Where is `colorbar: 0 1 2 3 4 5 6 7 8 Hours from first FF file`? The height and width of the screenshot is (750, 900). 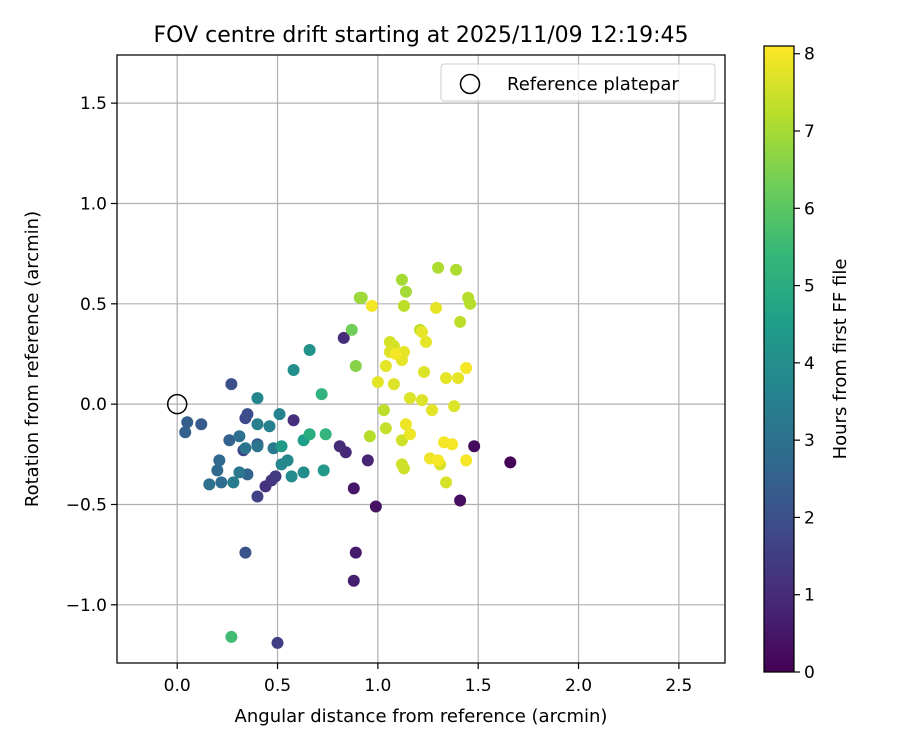 colorbar: 0 1 2 3 4 5 6 7 8 Hours from first FF file is located at coordinates (807, 364).